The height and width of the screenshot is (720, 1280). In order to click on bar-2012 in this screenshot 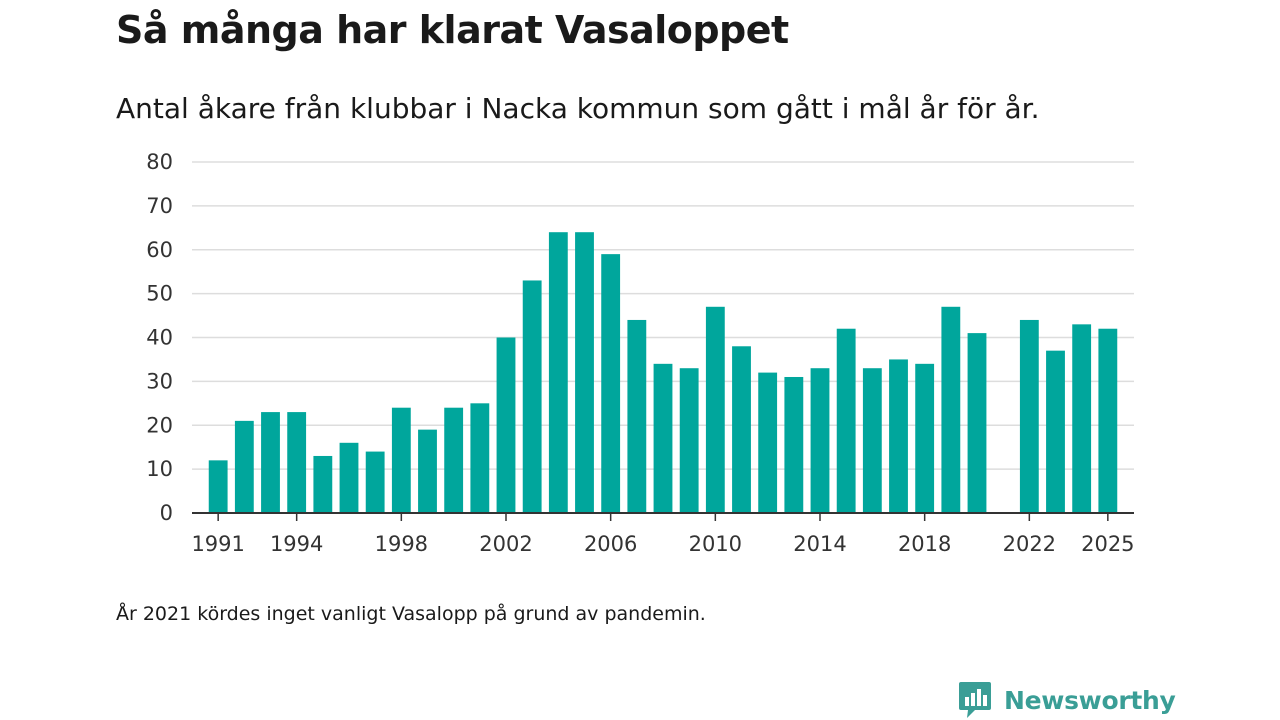, I will do `click(768, 442)`.